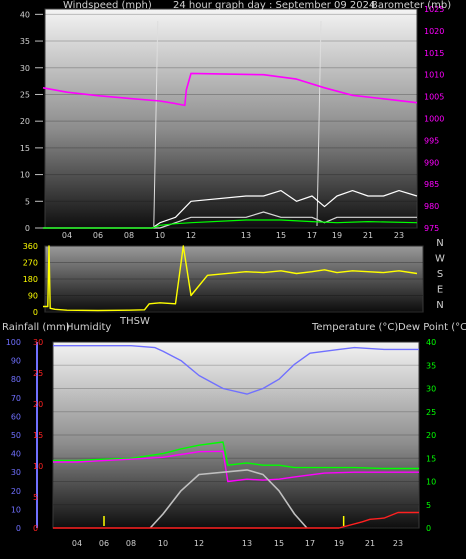 The image size is (466, 559). I want to click on barometer-axis-title: Barometer (mb), so click(411, 5).